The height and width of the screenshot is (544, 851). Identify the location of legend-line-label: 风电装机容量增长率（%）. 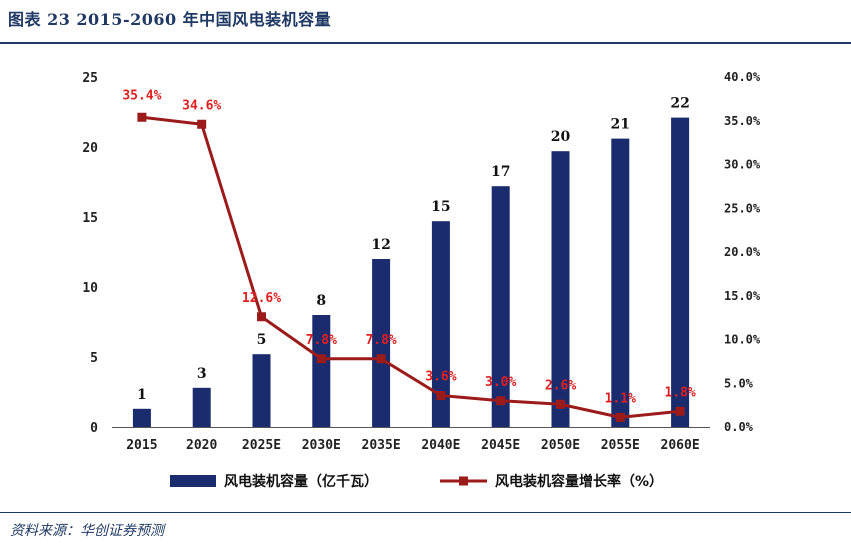
(579, 481).